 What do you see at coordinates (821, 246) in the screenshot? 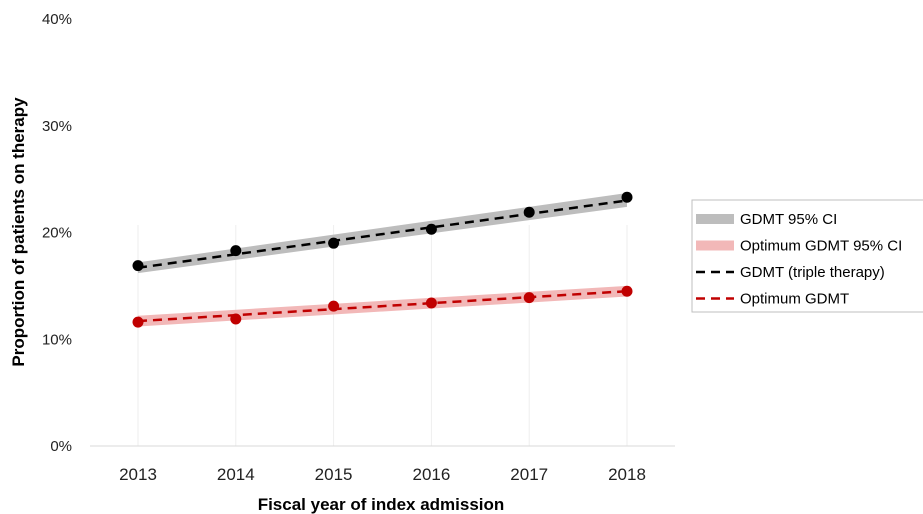
I see `legend-label: Optimum GDMT 95% CI` at bounding box center [821, 246].